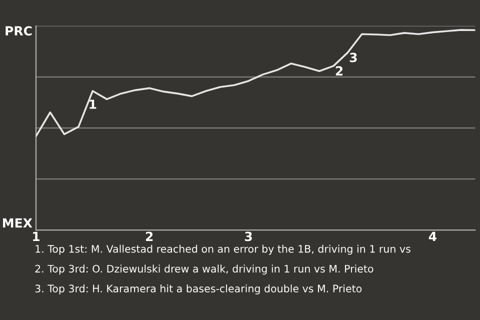 This screenshot has height=320, width=480. I want to click on annotation: 1, so click(93, 104).